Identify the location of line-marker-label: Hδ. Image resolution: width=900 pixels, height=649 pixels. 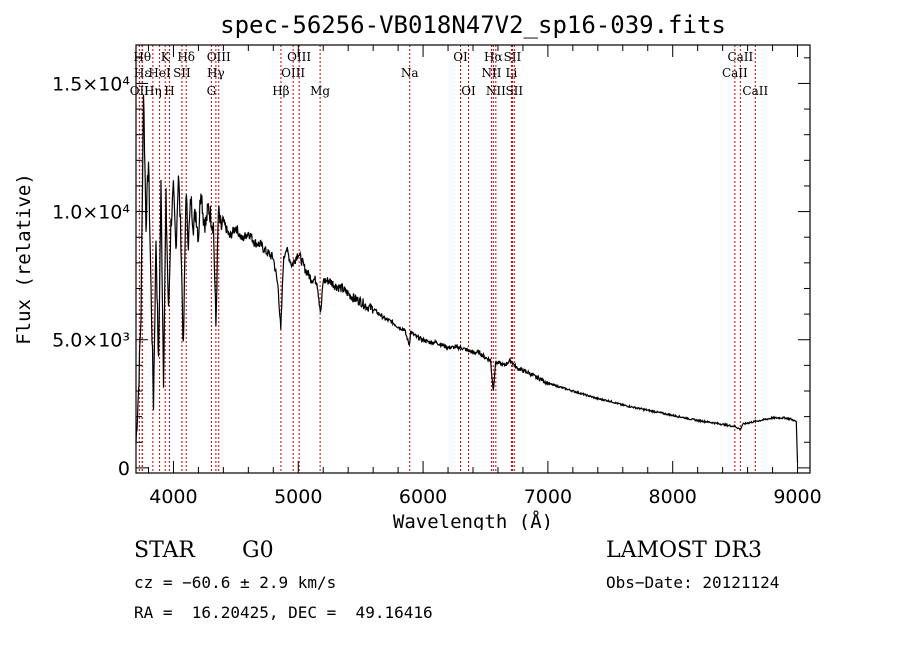
(186, 57).